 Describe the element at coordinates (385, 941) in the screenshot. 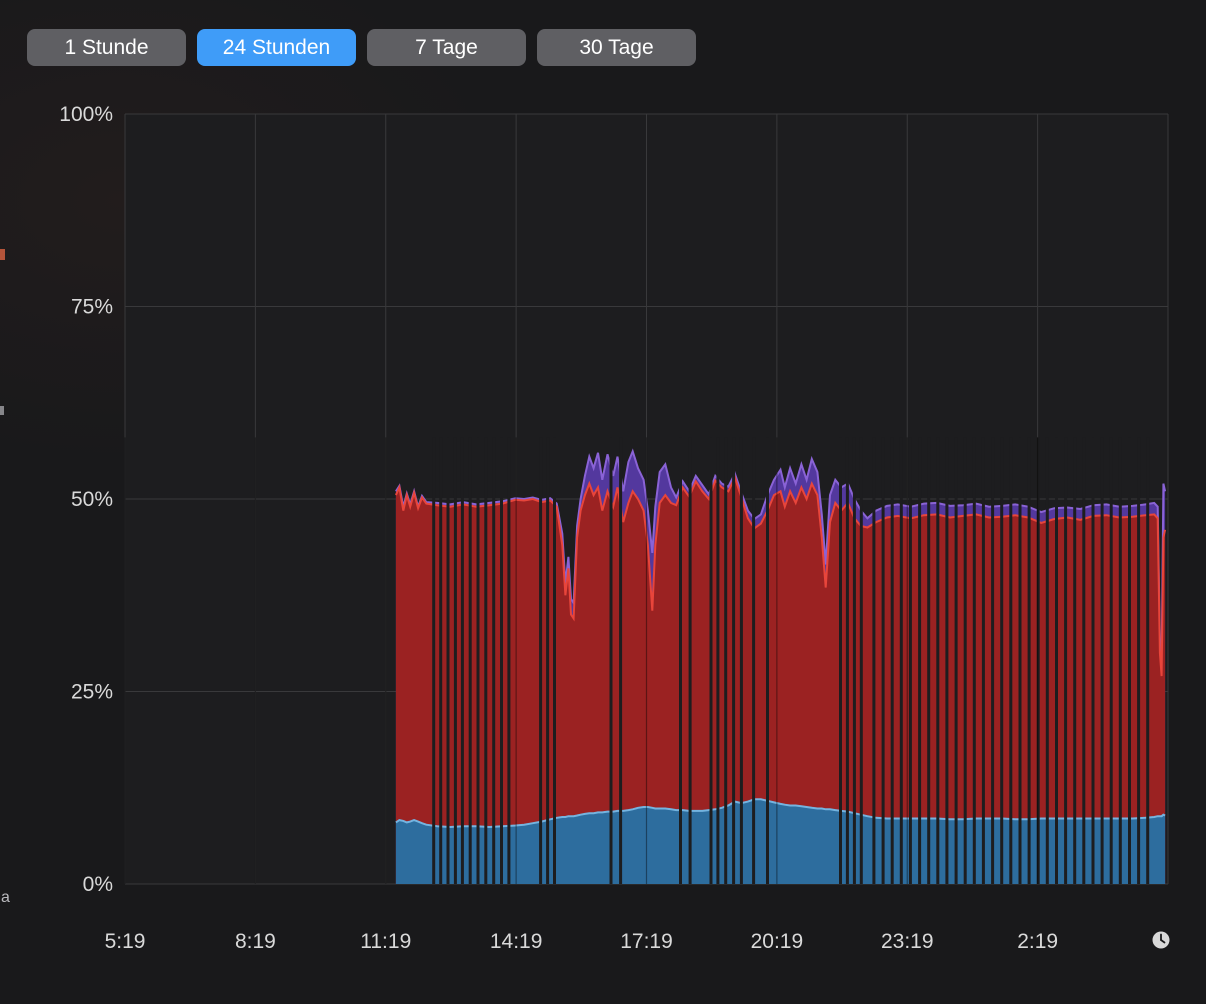

I see `x-axis-label: 11:19` at that location.